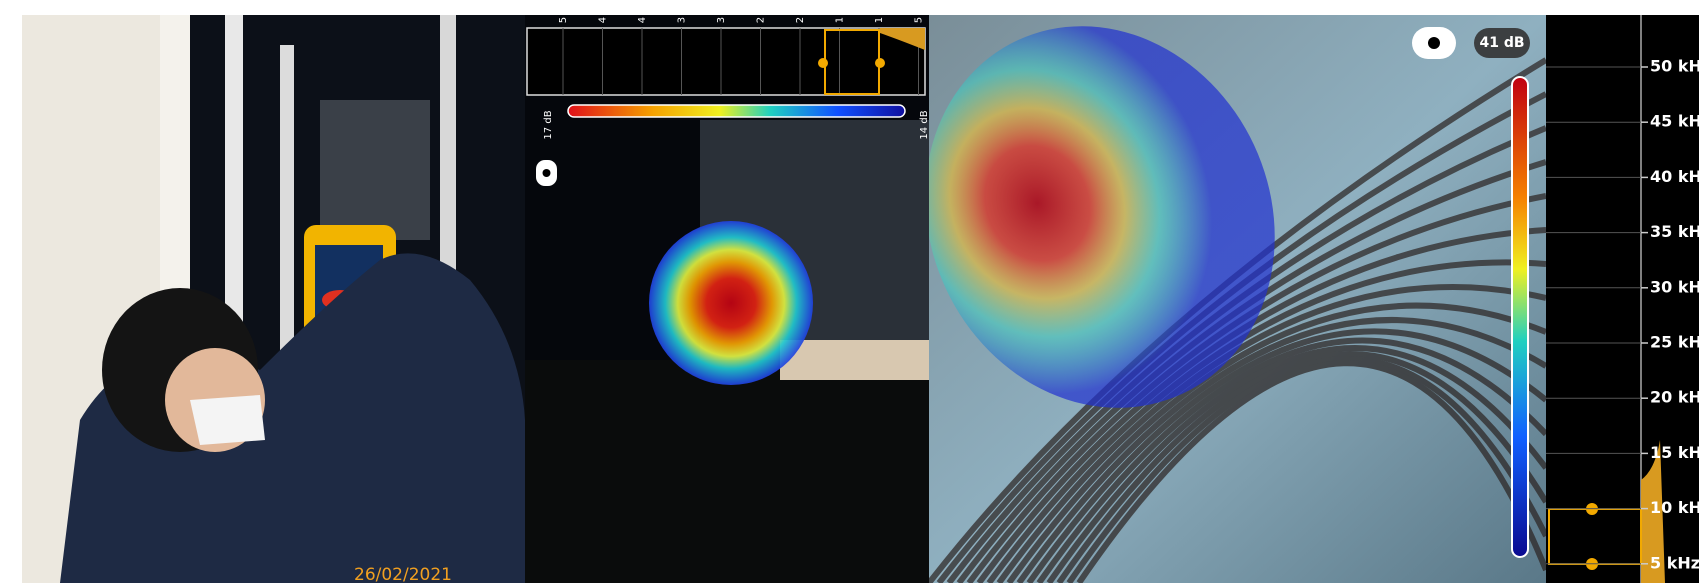 Image resolution: width=1699 pixels, height=583 pixels. I want to click on frequency-label: 5 kHz, so click(1674, 562).